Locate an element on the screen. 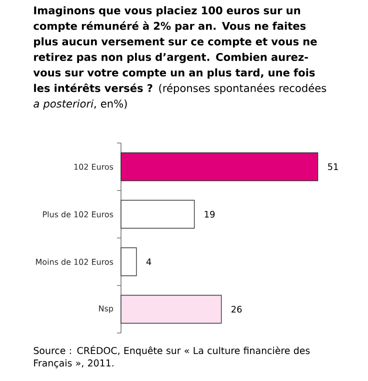 The image size is (368, 381). data-label: 26 is located at coordinates (237, 309).